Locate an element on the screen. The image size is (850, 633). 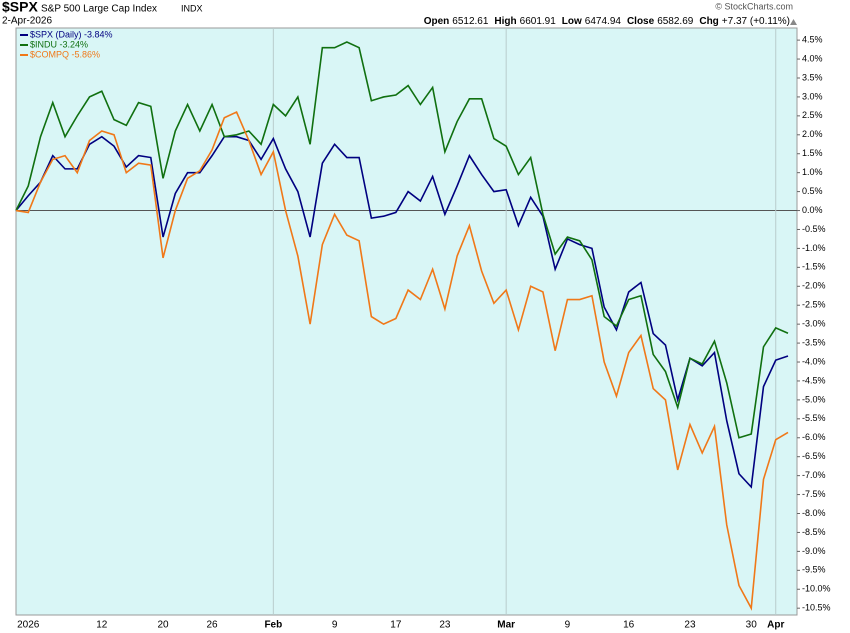
x-tick-label: 16 is located at coordinates (629, 625).